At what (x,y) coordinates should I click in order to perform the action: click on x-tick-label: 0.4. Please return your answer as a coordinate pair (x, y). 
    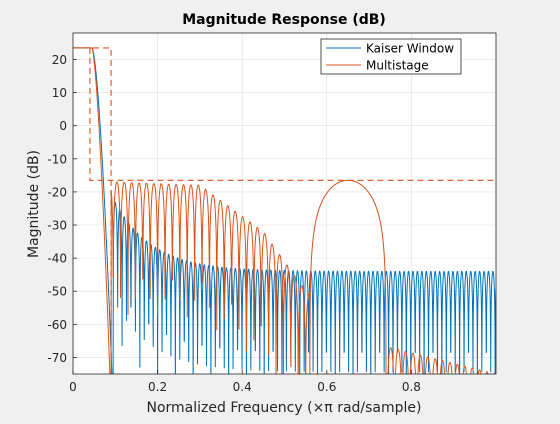
    Looking at the image, I should click on (242, 387).